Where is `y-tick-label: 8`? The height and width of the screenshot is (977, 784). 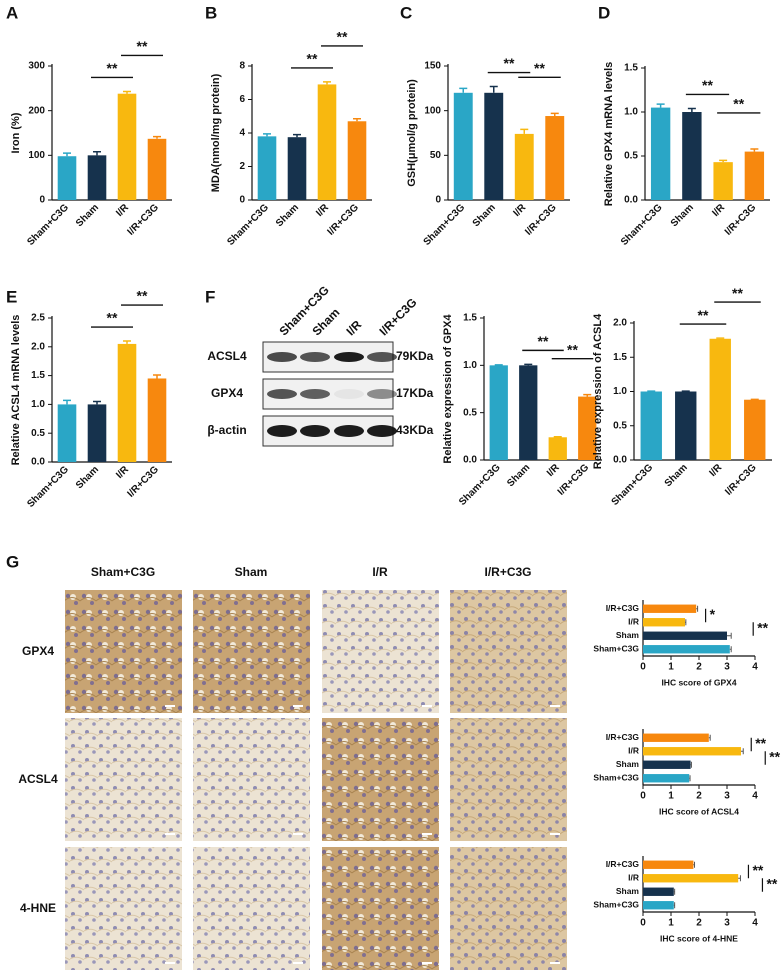
y-tick-label: 8 is located at coordinates (242, 66).